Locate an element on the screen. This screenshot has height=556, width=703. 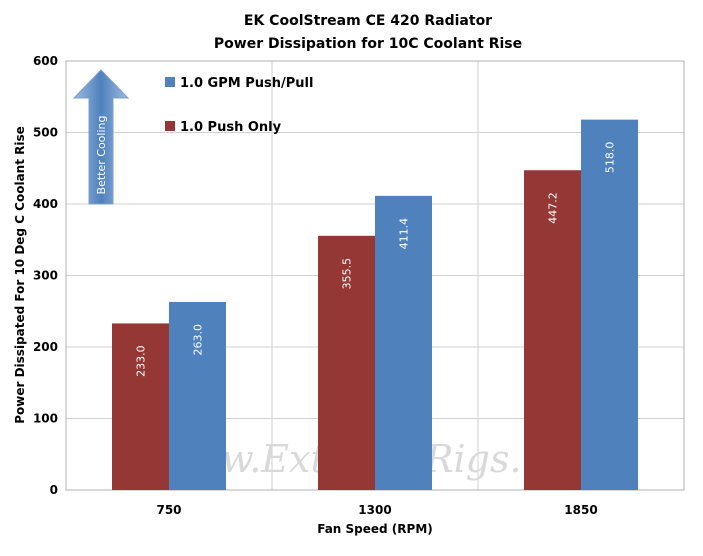
x-tick-label: 1300 is located at coordinates (374, 510).